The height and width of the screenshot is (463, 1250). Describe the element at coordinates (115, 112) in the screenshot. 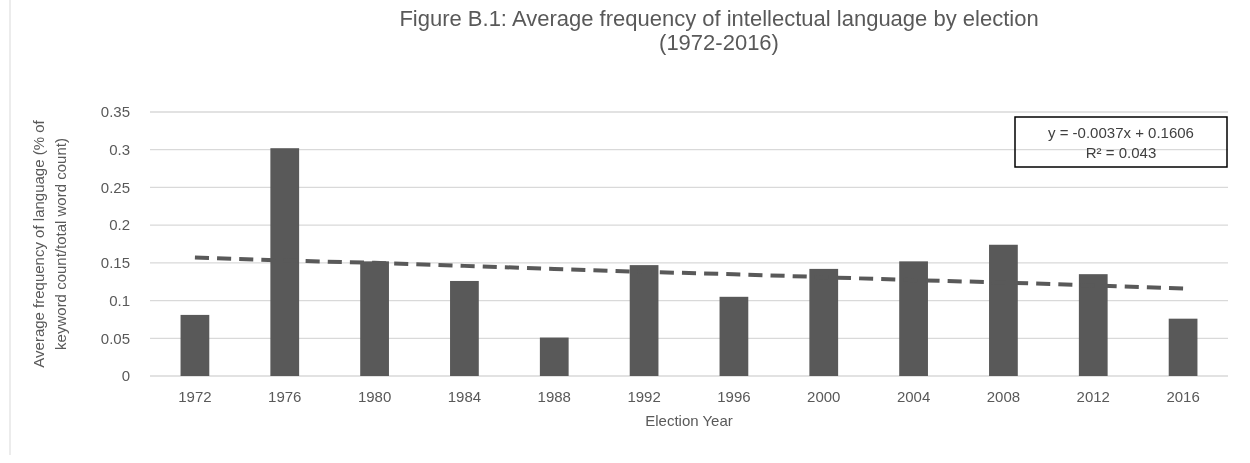

I see `y-tick-label: 0.35` at that location.